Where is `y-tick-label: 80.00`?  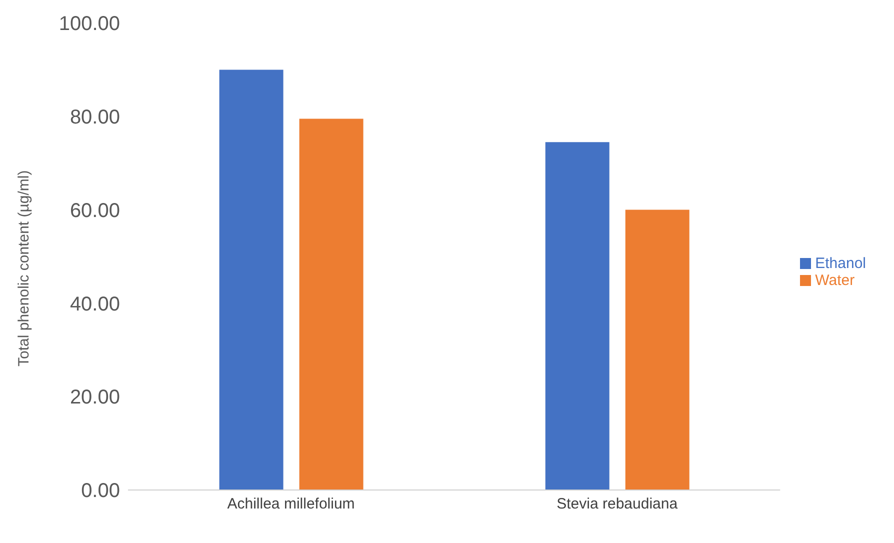 y-tick-label: 80.00 is located at coordinates (95, 117).